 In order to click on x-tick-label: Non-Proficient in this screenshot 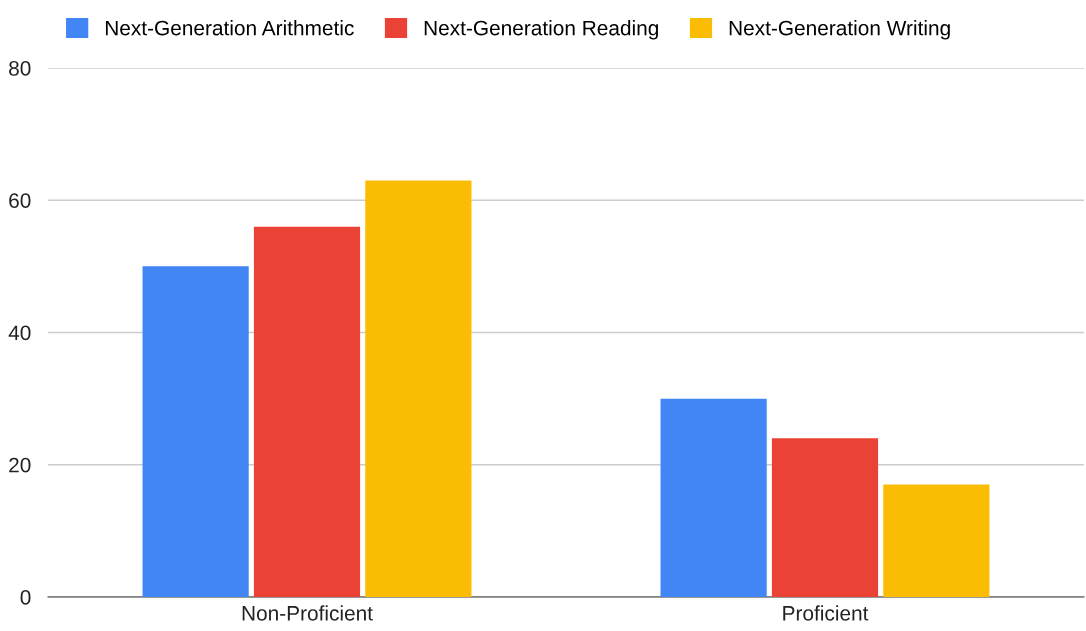, I will do `click(307, 613)`.